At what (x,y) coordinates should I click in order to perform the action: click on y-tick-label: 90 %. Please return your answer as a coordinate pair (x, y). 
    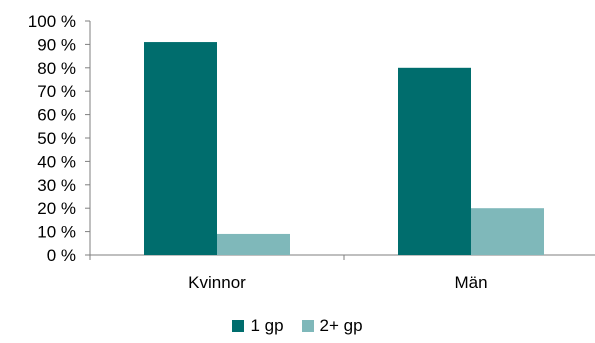
    Looking at the image, I should click on (56, 44).